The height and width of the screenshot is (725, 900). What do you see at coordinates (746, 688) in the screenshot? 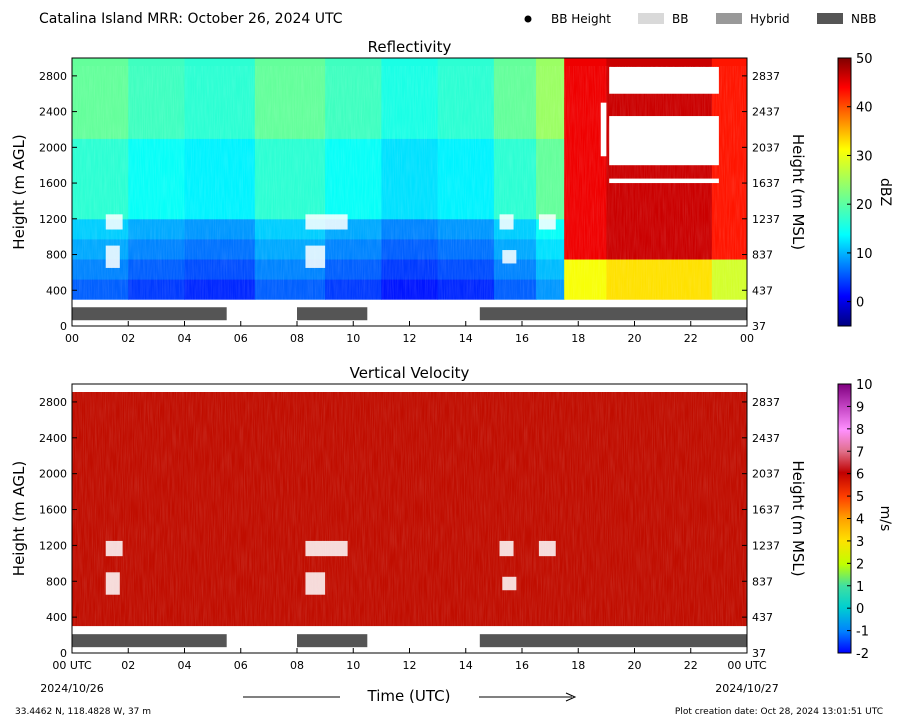
I see `x-date-label-end: 2024/10/27` at bounding box center [746, 688].